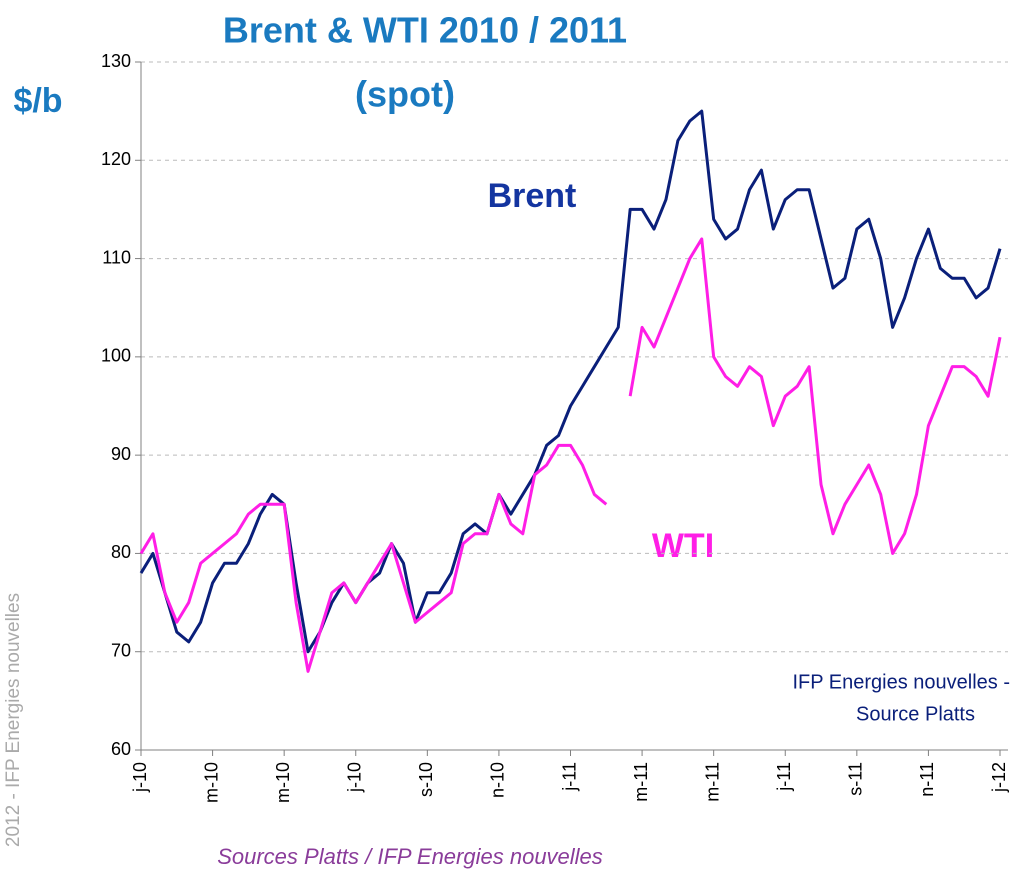 The height and width of the screenshot is (880, 1019). Describe the element at coordinates (901, 682) in the screenshot. I see `annotation: IFP Energies nouvelles -` at that location.